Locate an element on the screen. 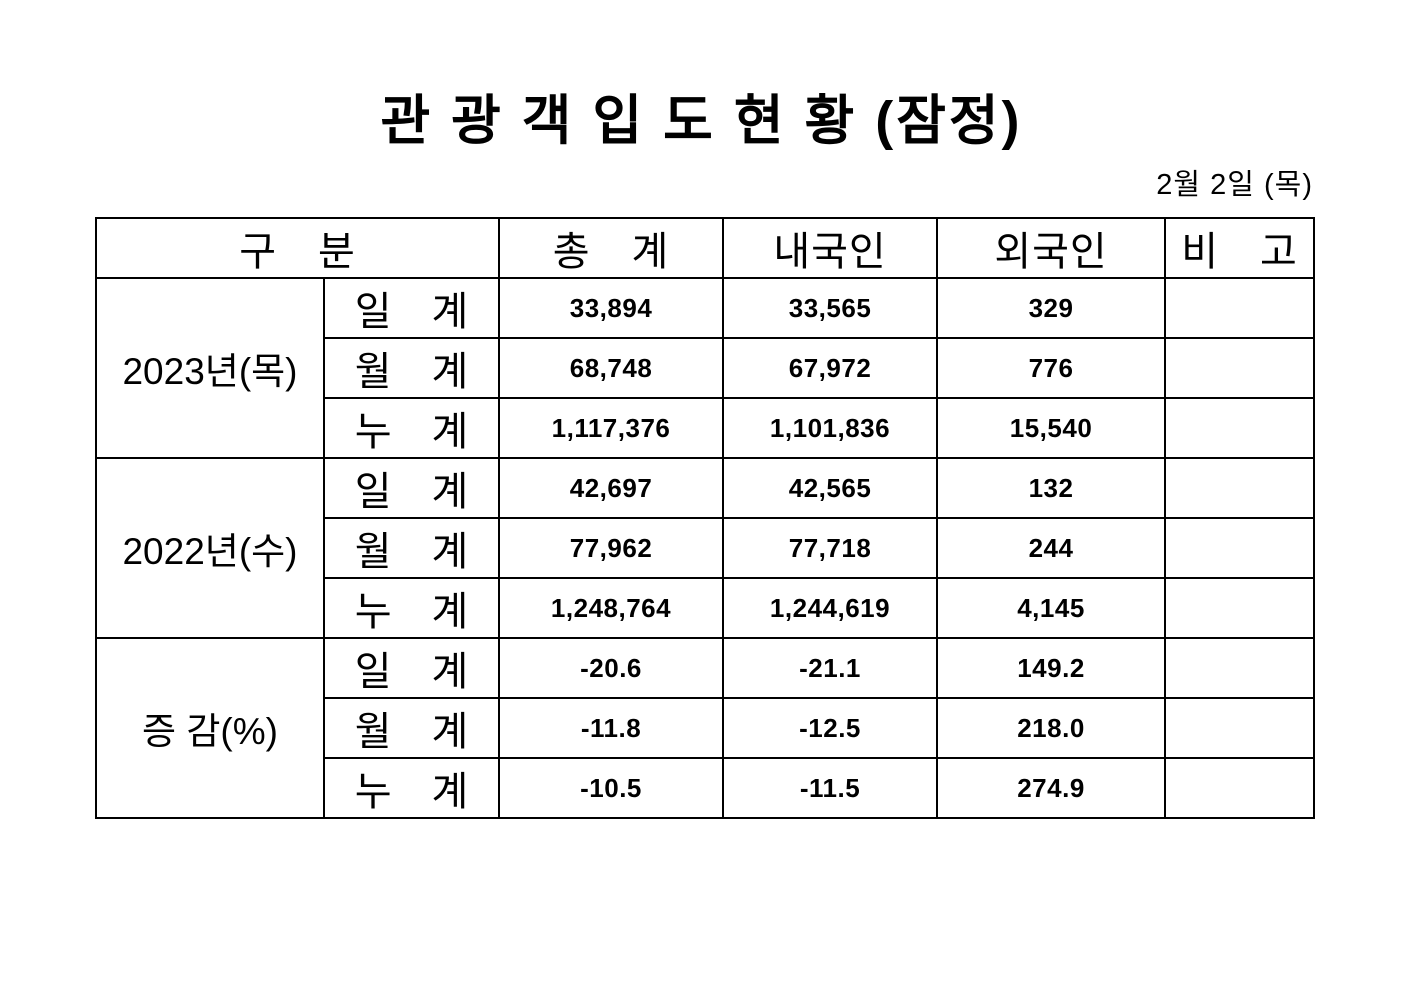  value-foreign: 15,540 is located at coordinates (1051, 428).